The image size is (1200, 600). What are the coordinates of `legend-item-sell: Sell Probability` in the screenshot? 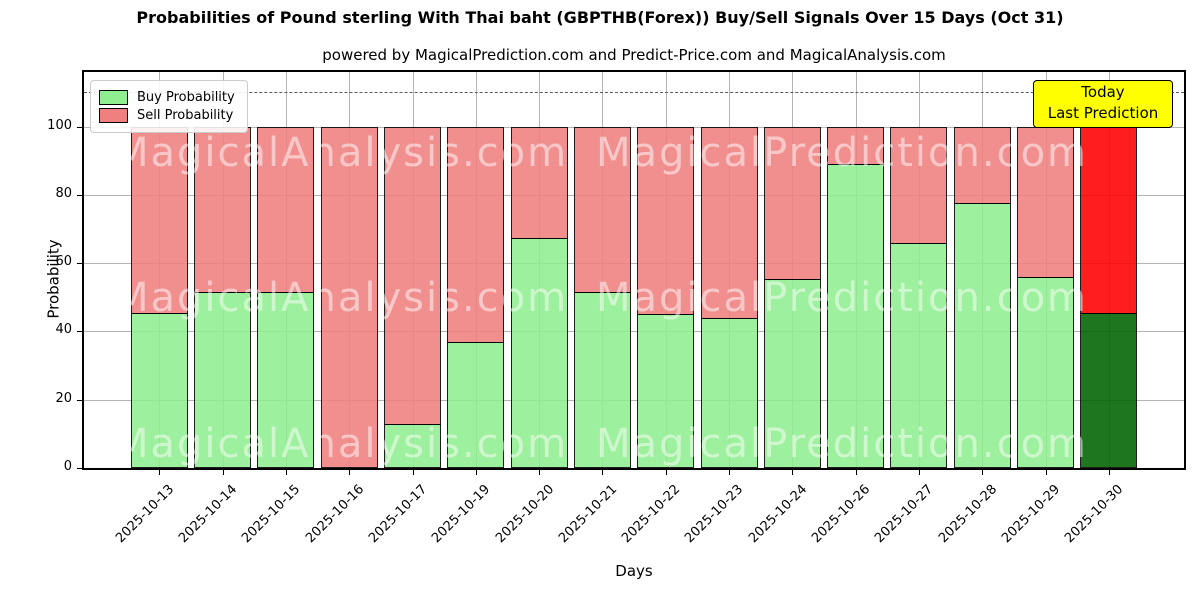 It's located at (167, 115).